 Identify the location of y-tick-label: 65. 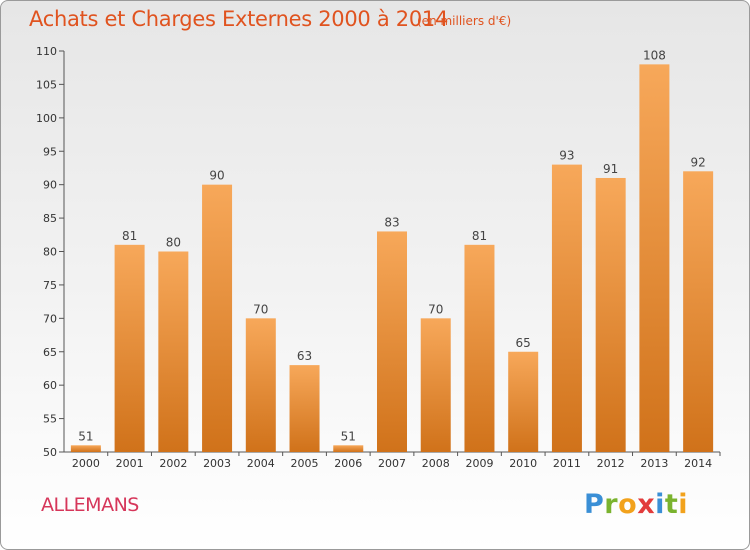
(50, 352).